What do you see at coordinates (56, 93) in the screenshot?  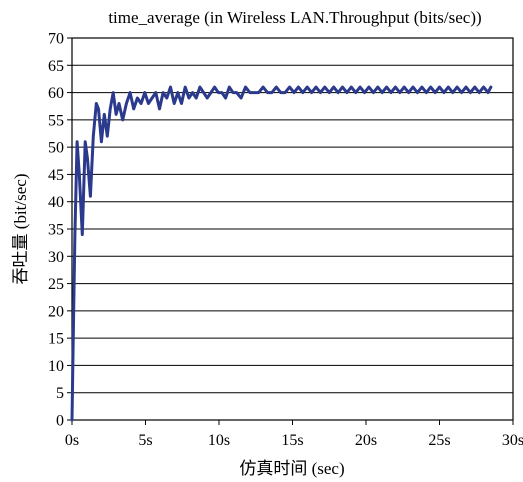 I see `y-tick-label: 60` at bounding box center [56, 93].